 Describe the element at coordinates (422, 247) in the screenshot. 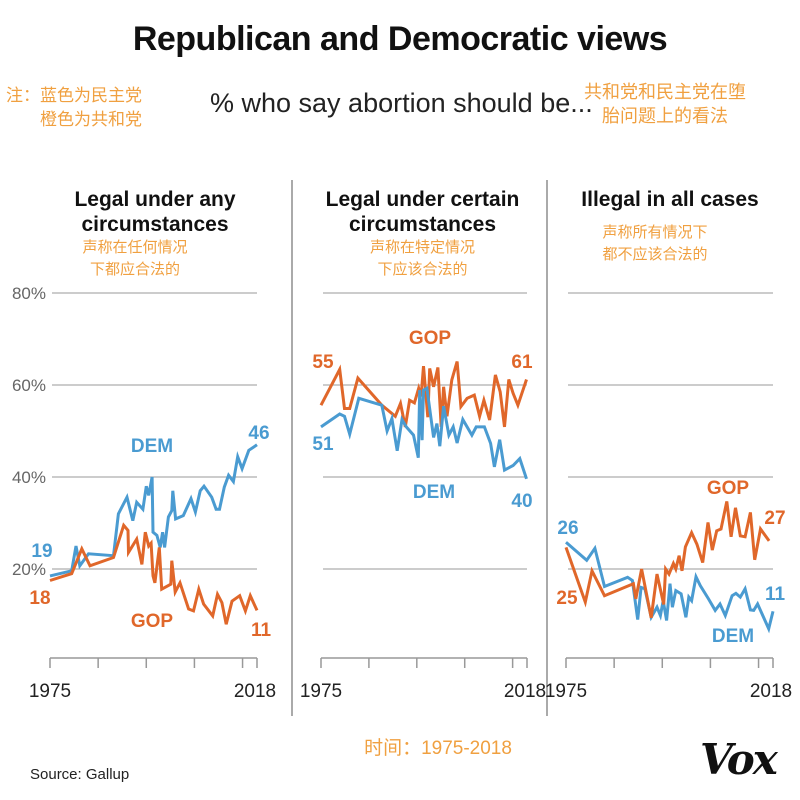

I see `note-line: 声称在特定情况` at that location.